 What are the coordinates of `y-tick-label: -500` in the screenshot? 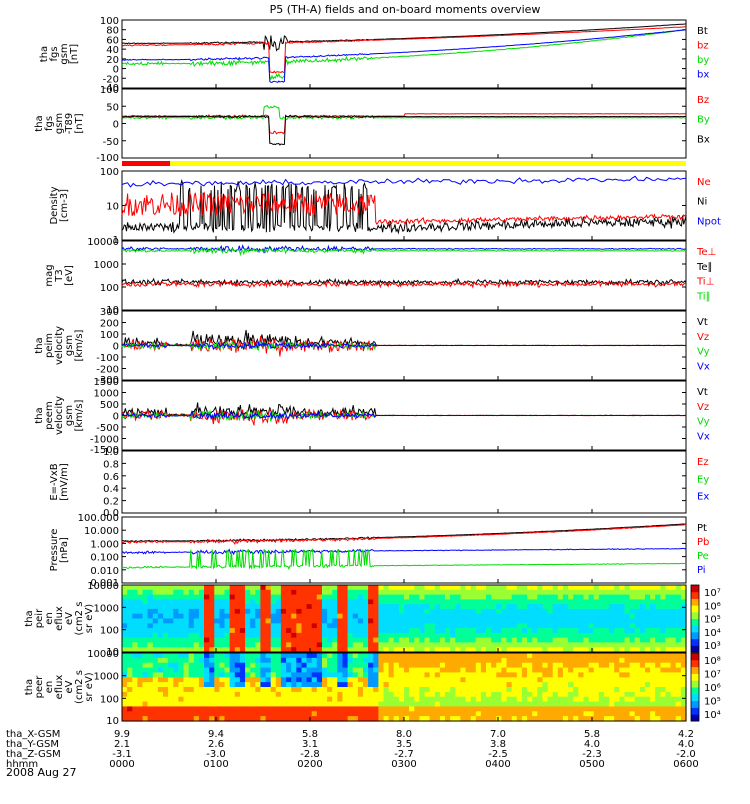 It's located at (107, 428).